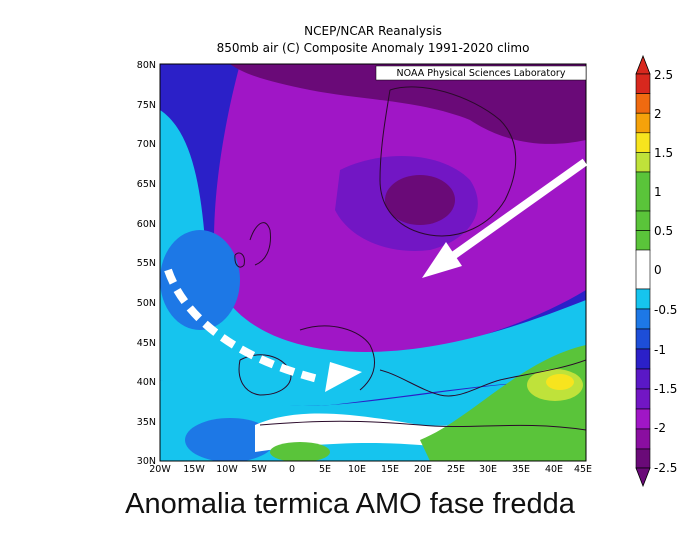 This screenshot has width=700, height=542. What do you see at coordinates (658, 192) in the screenshot?
I see `colorbar-label: 1` at bounding box center [658, 192].